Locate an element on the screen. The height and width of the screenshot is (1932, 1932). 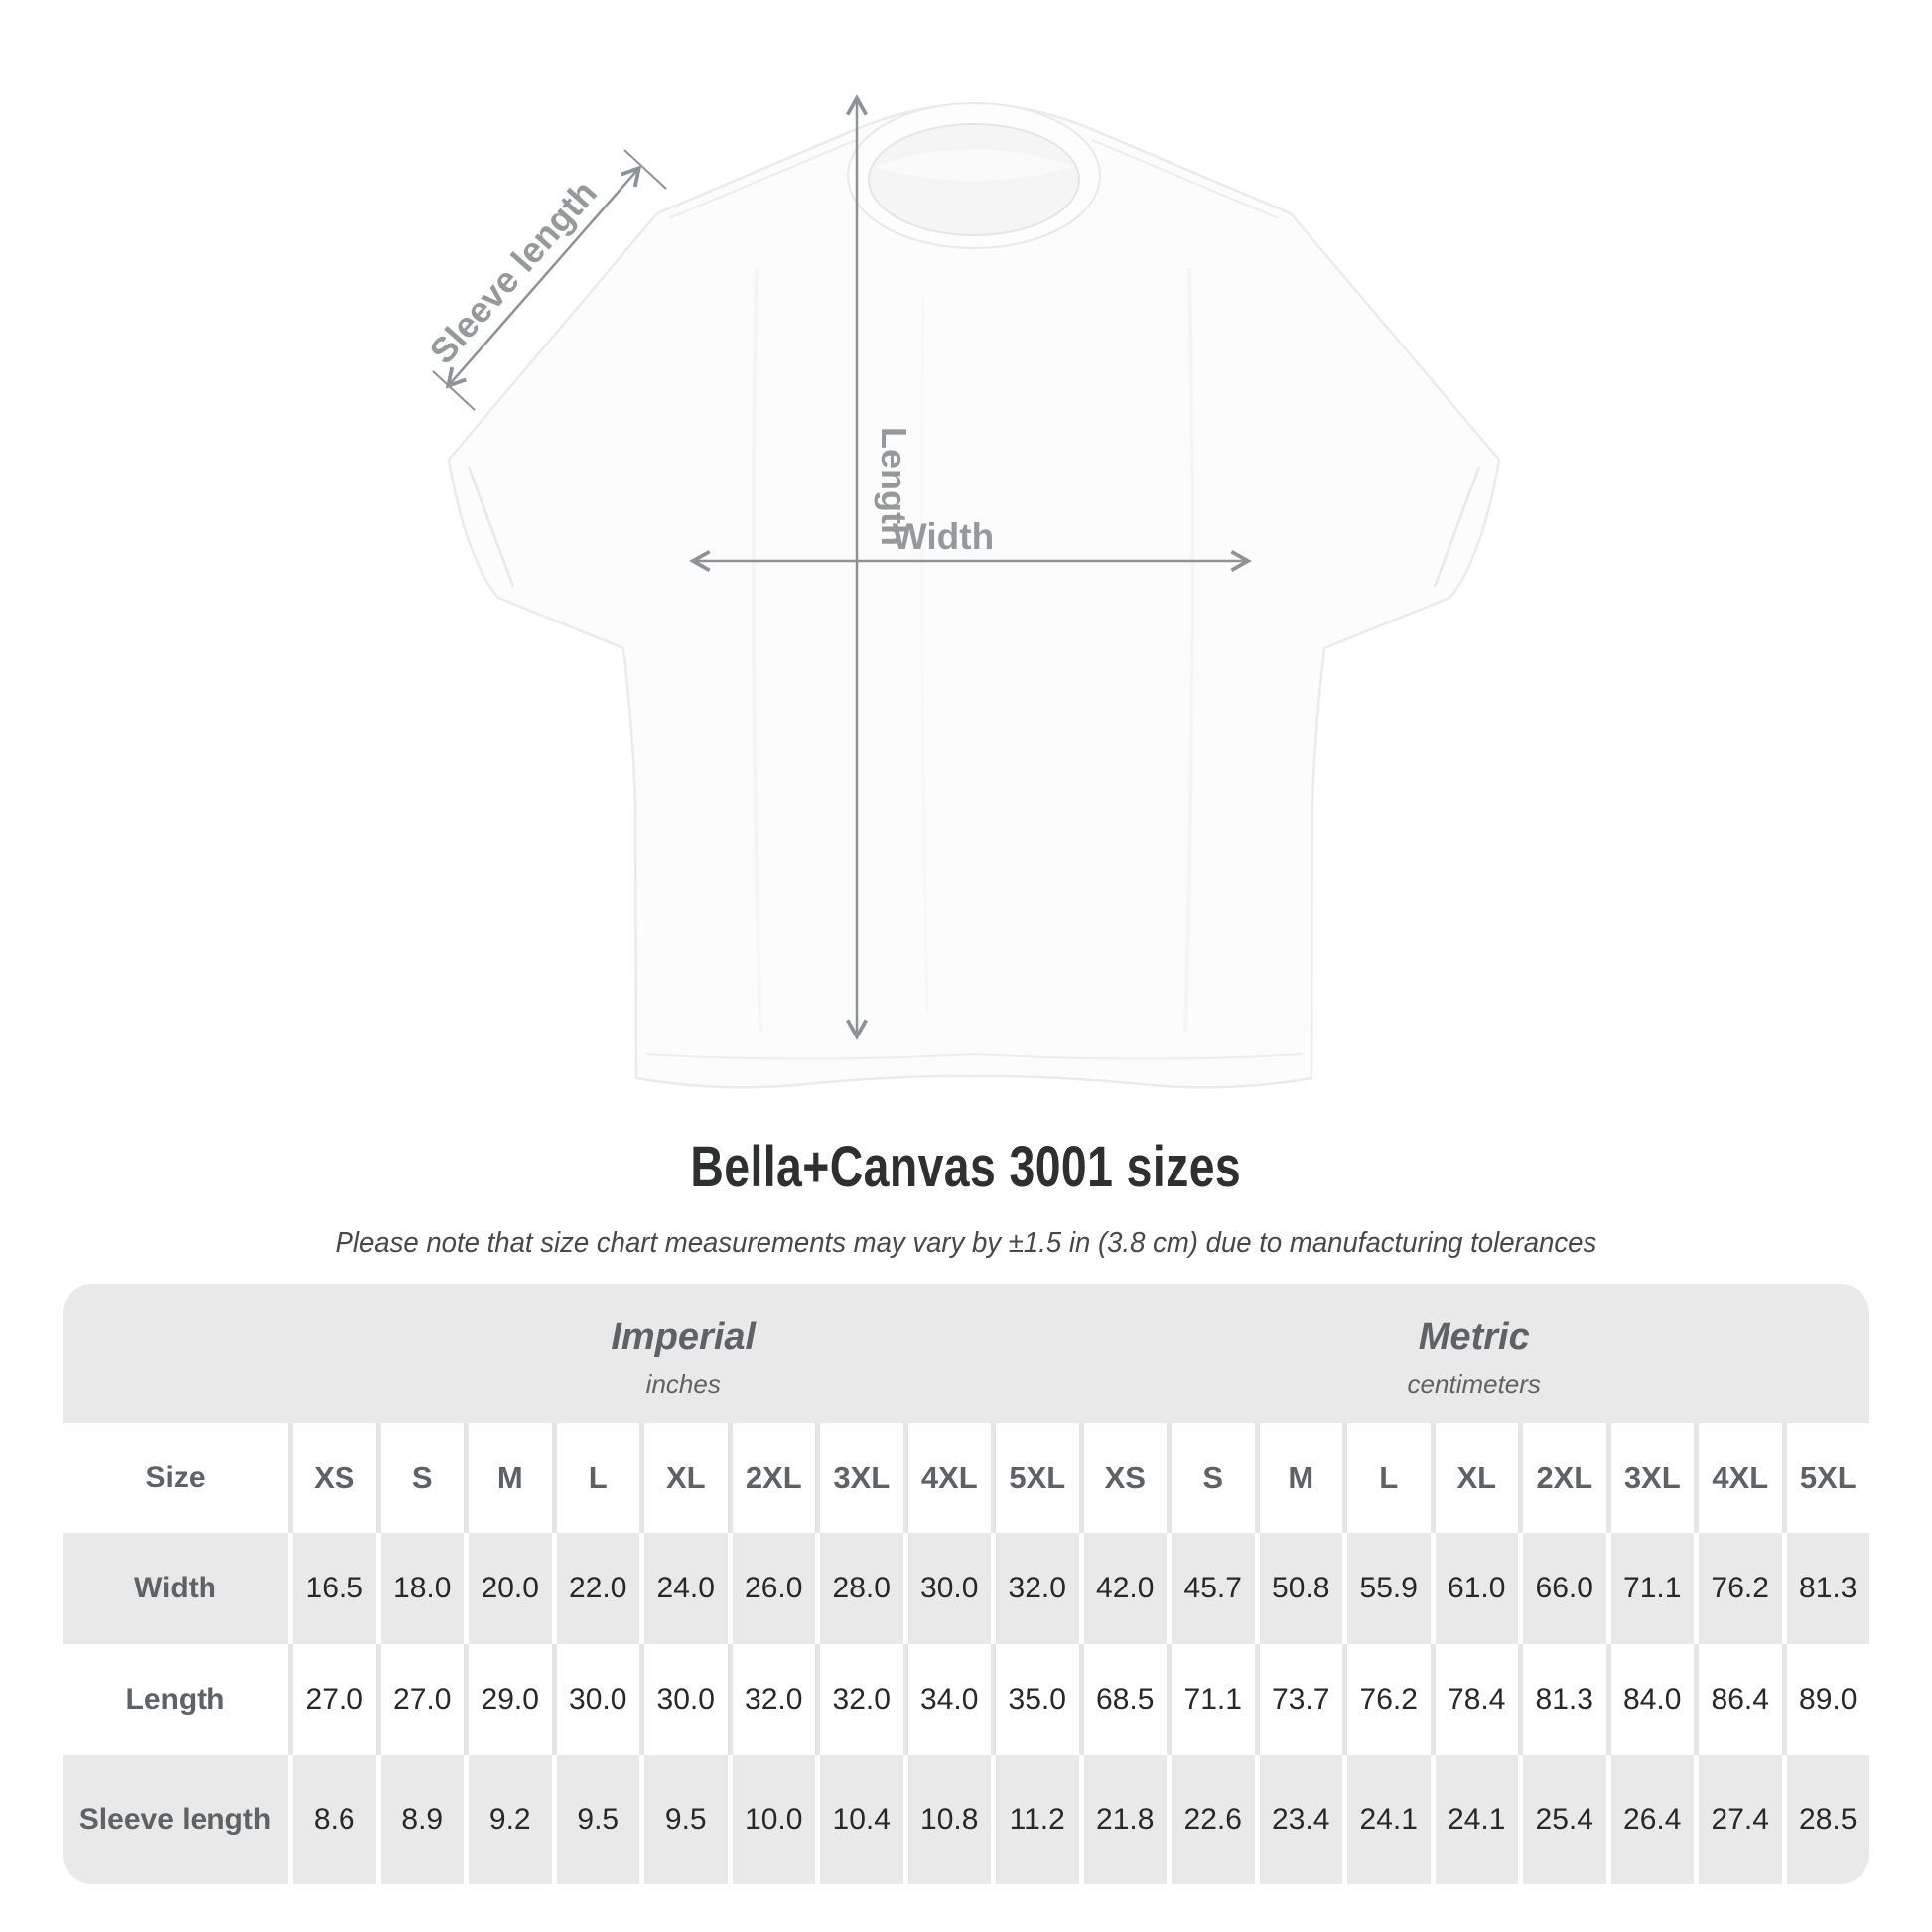
metric-value: 89.0 is located at coordinates (1828, 1700).